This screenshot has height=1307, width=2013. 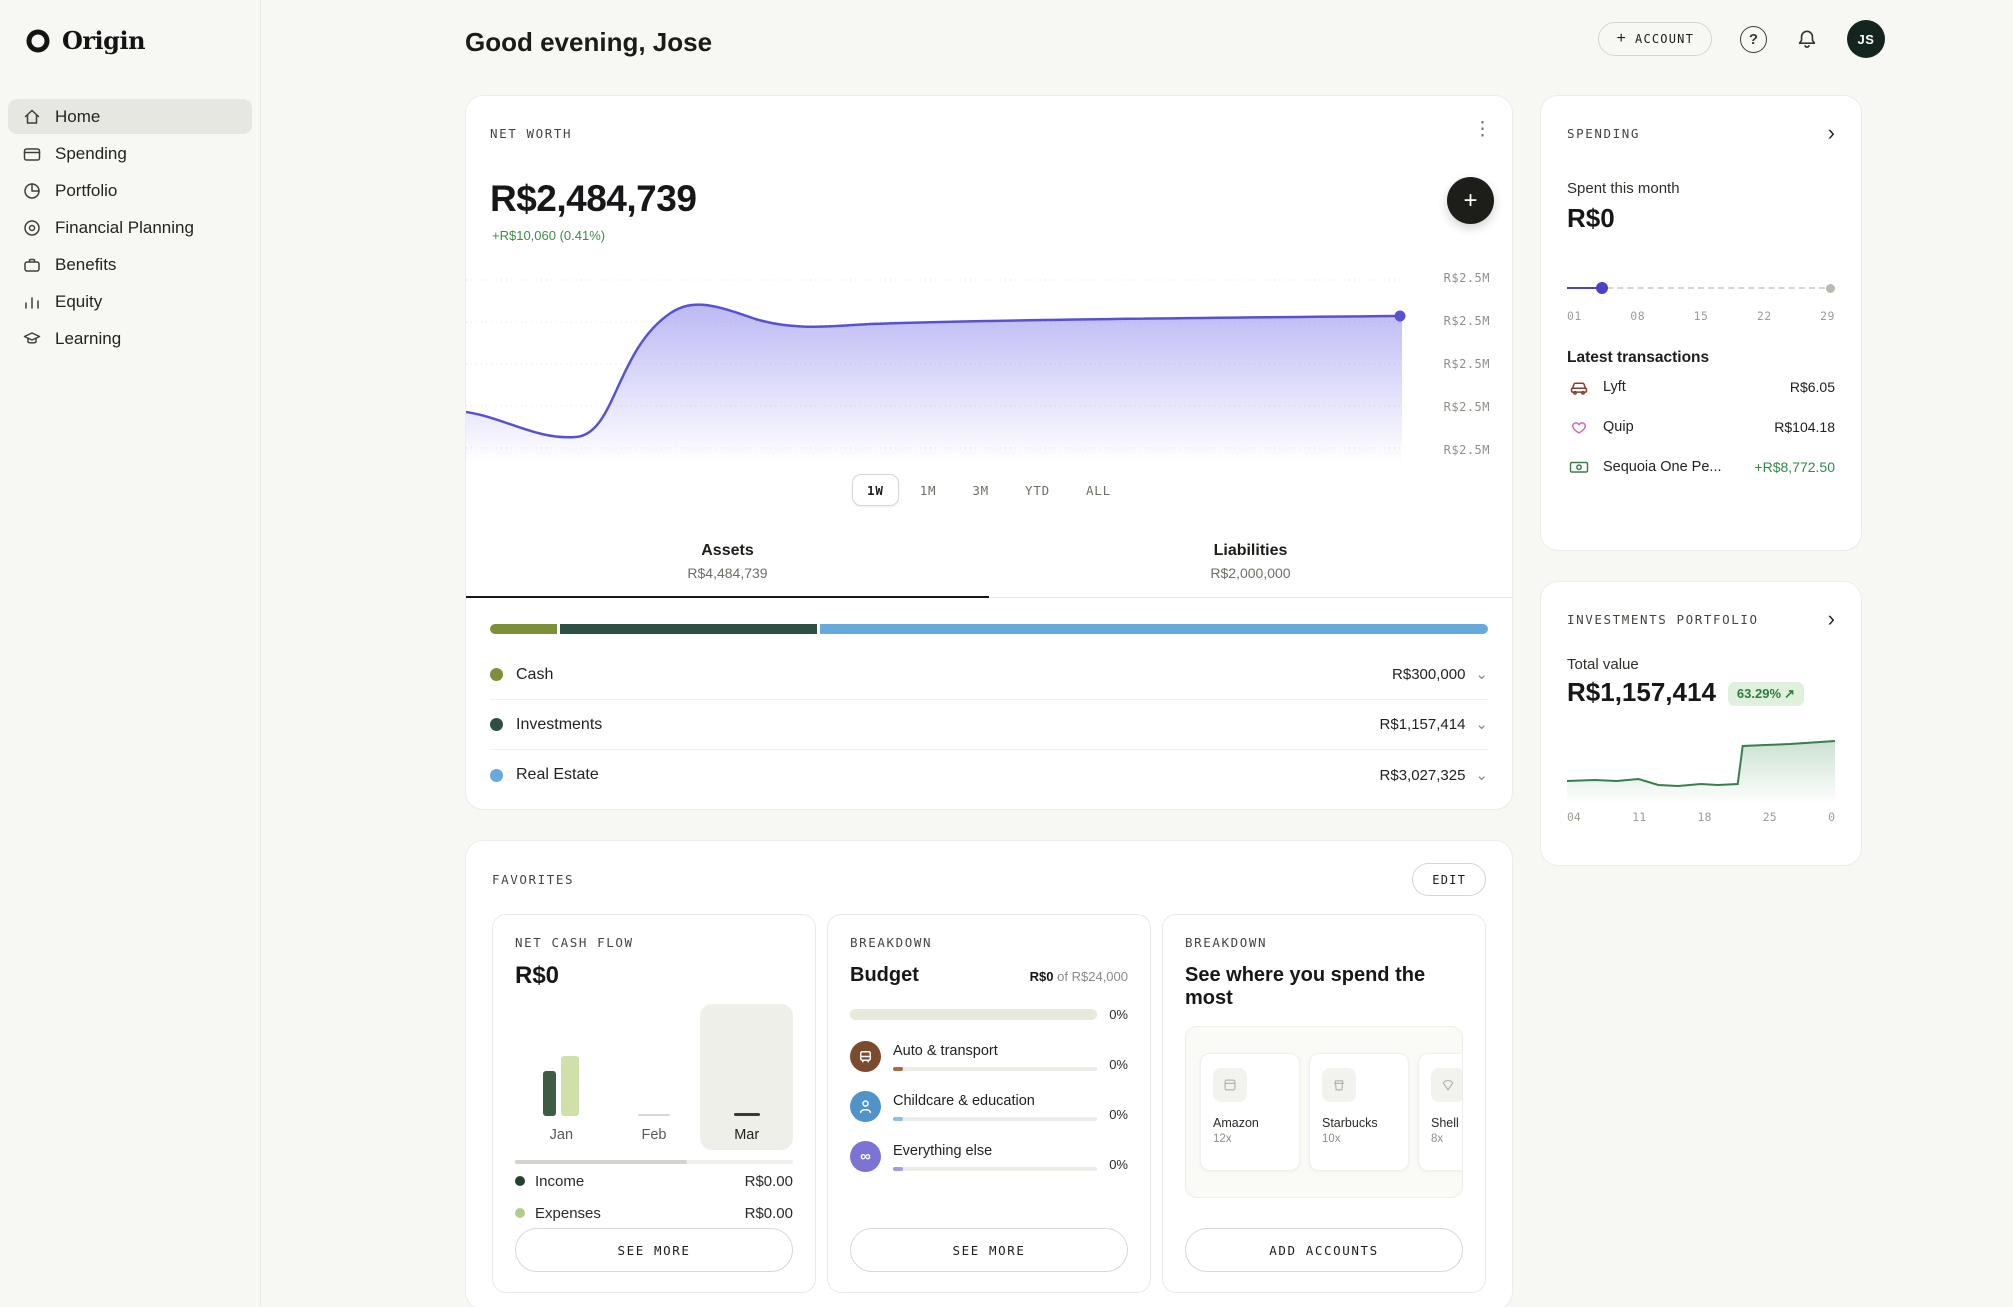 I want to click on pie-chart-icon, so click(x=32, y=191).